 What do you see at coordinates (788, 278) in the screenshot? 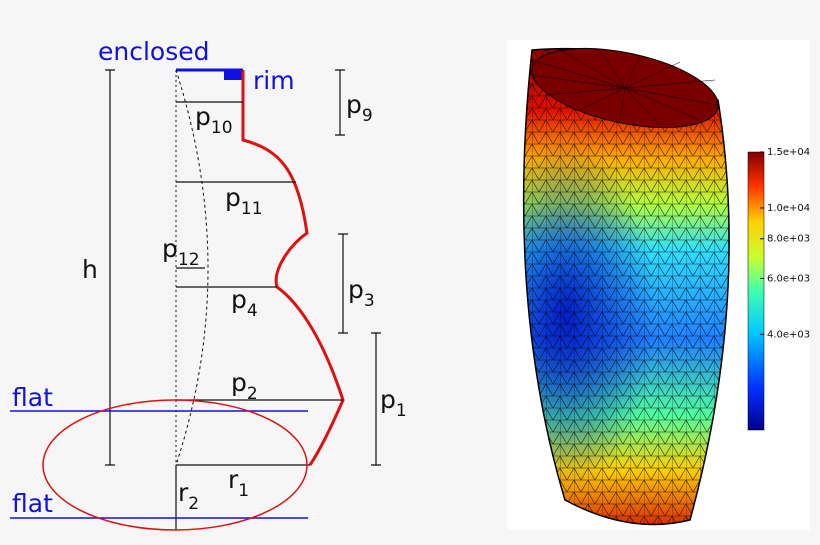
I see `colorbar-tick-label: 6.0e+03` at bounding box center [788, 278].